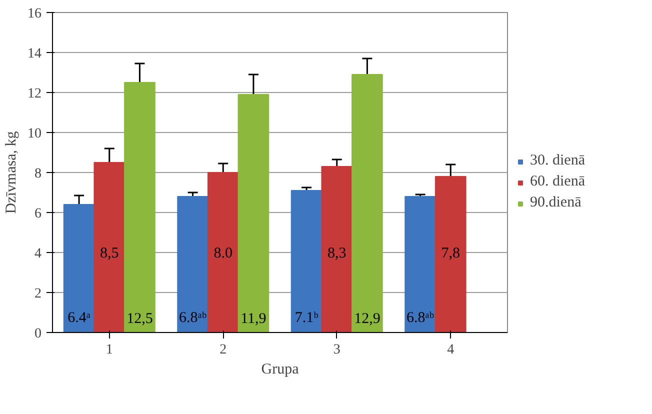  I want to click on y-tick-label: 4, so click(38, 254).